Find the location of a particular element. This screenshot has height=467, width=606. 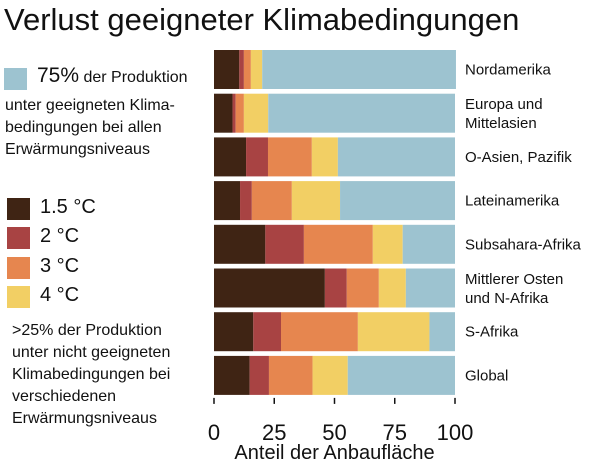

x-tick-label: 75 is located at coordinates (395, 432).